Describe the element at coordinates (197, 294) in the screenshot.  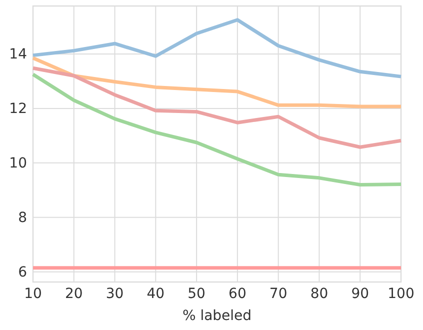
I see `x-tick-label: 50` at that location.